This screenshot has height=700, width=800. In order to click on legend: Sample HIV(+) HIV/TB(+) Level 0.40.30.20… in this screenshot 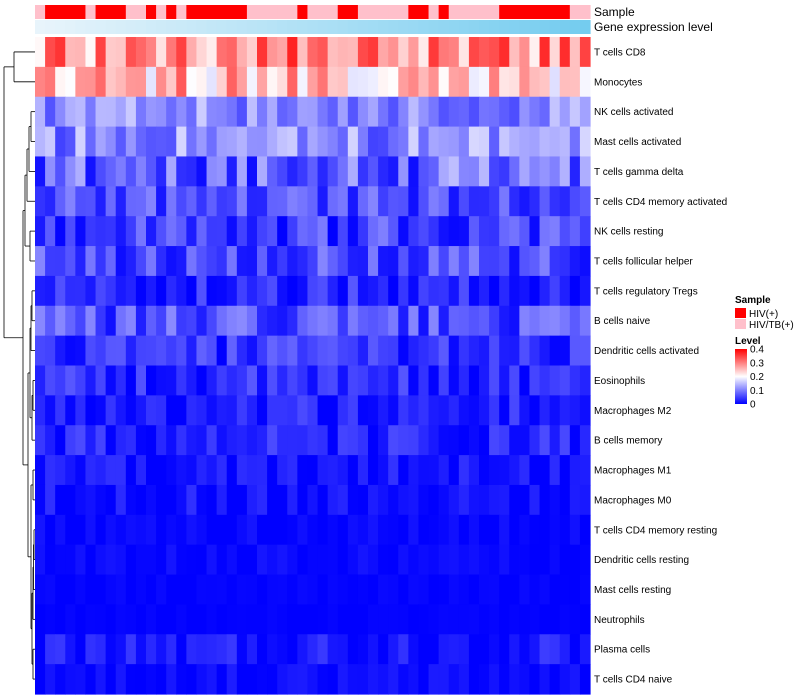, I will do `click(764, 353)`.